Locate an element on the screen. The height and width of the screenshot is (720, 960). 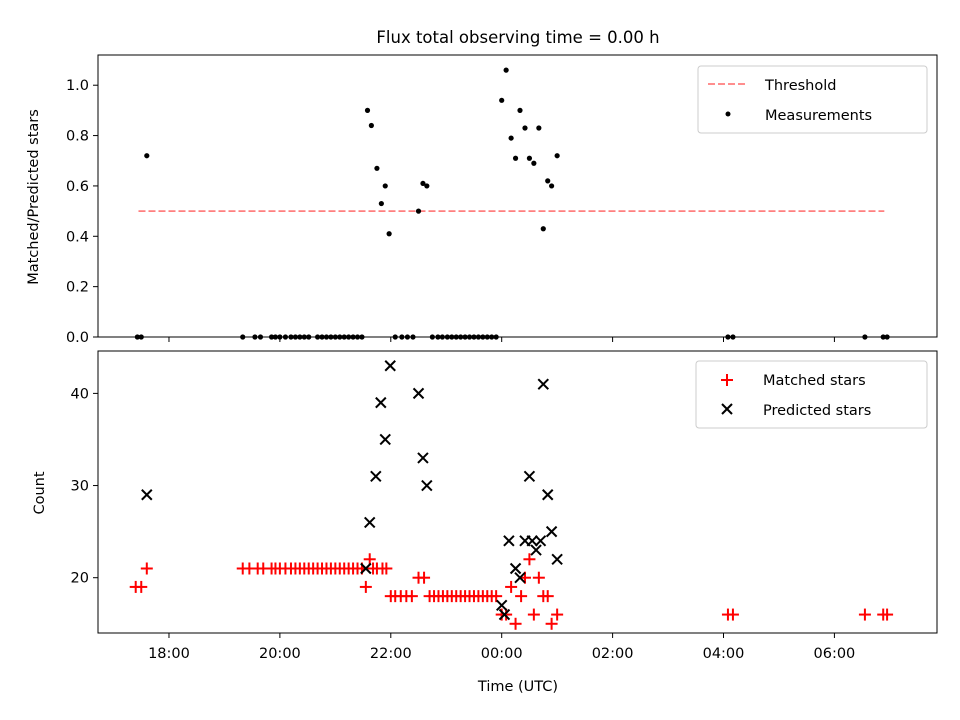
count-legend: Matched stars Predicted stars is located at coordinates (811, 394).